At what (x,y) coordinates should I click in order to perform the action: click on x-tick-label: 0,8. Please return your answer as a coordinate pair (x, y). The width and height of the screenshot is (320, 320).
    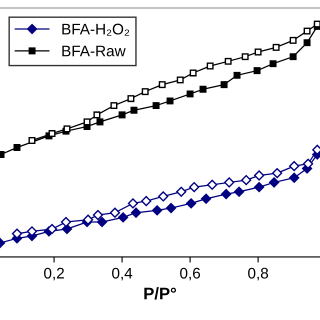
    Looking at the image, I should click on (258, 274).